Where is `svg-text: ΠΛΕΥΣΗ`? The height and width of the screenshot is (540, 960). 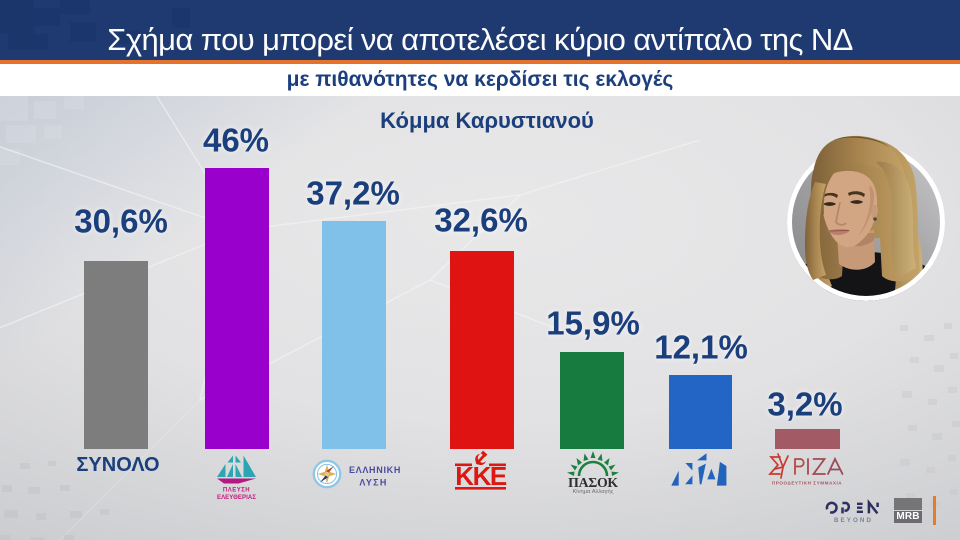
svg-text: ΠΛΕΥΣΗ is located at coordinates (236, 491).